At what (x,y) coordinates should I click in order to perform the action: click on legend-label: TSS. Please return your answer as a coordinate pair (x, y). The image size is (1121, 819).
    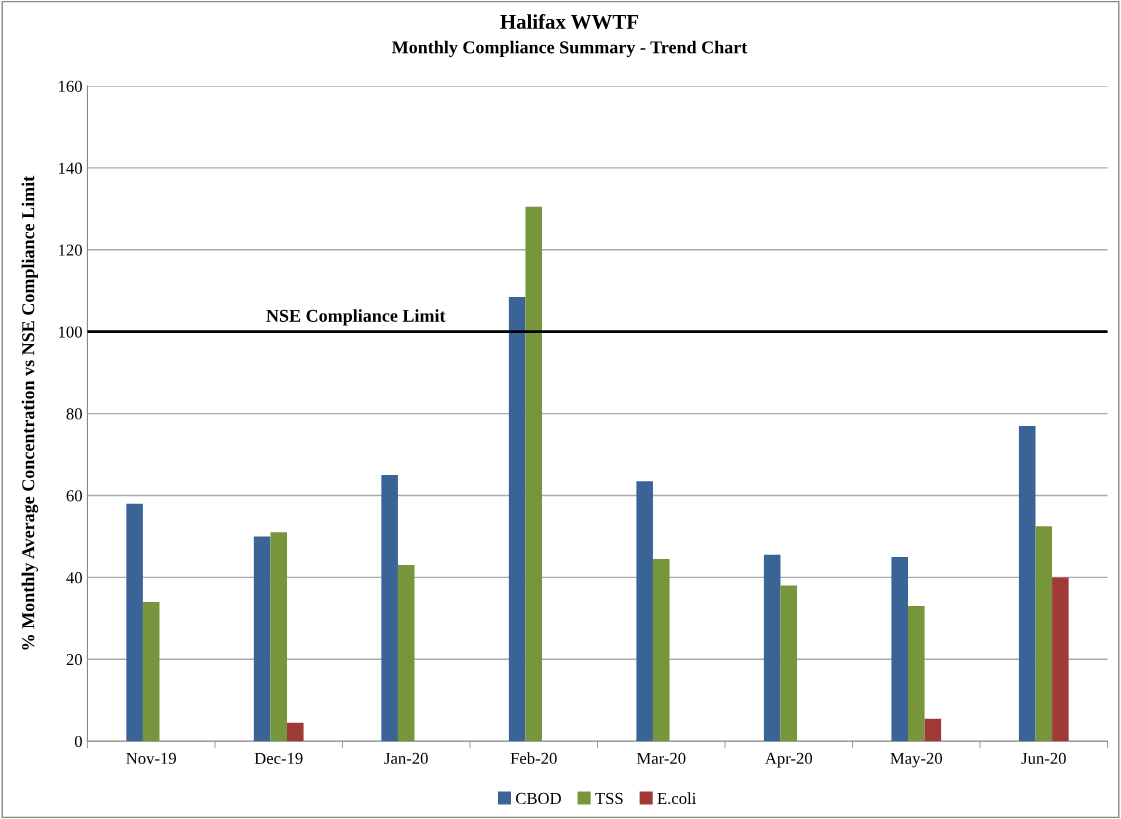
    Looking at the image, I should click on (609, 798).